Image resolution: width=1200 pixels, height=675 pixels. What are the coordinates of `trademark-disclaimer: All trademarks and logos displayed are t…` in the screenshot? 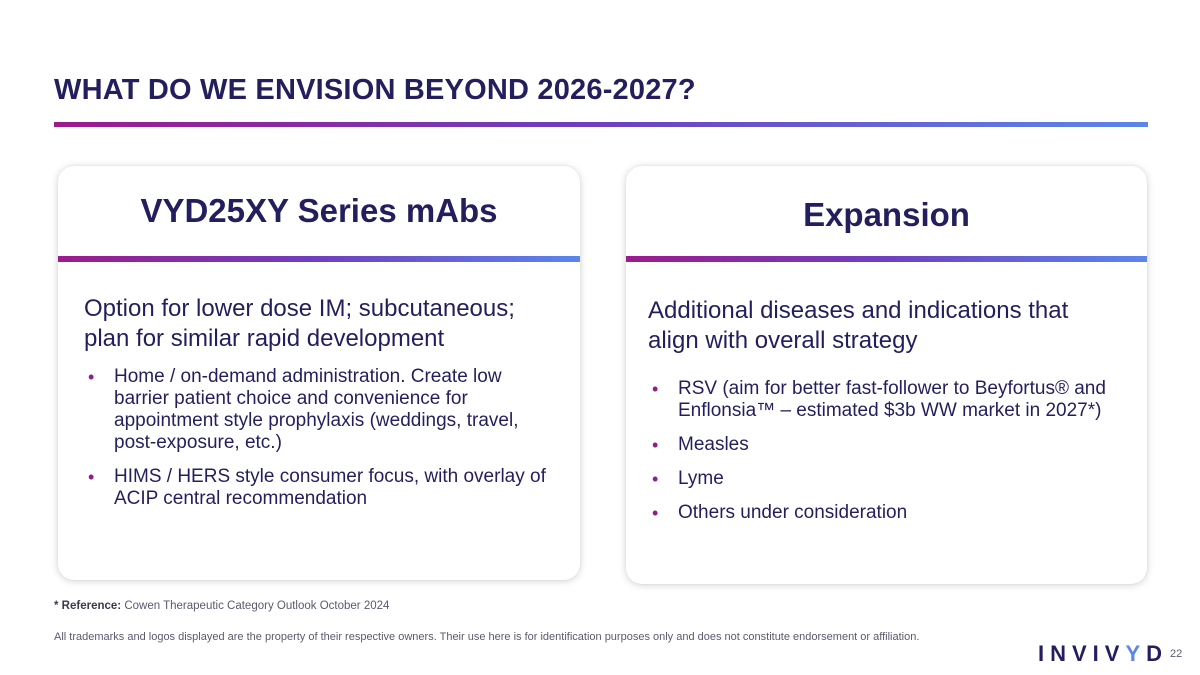 It's located at (487, 637).